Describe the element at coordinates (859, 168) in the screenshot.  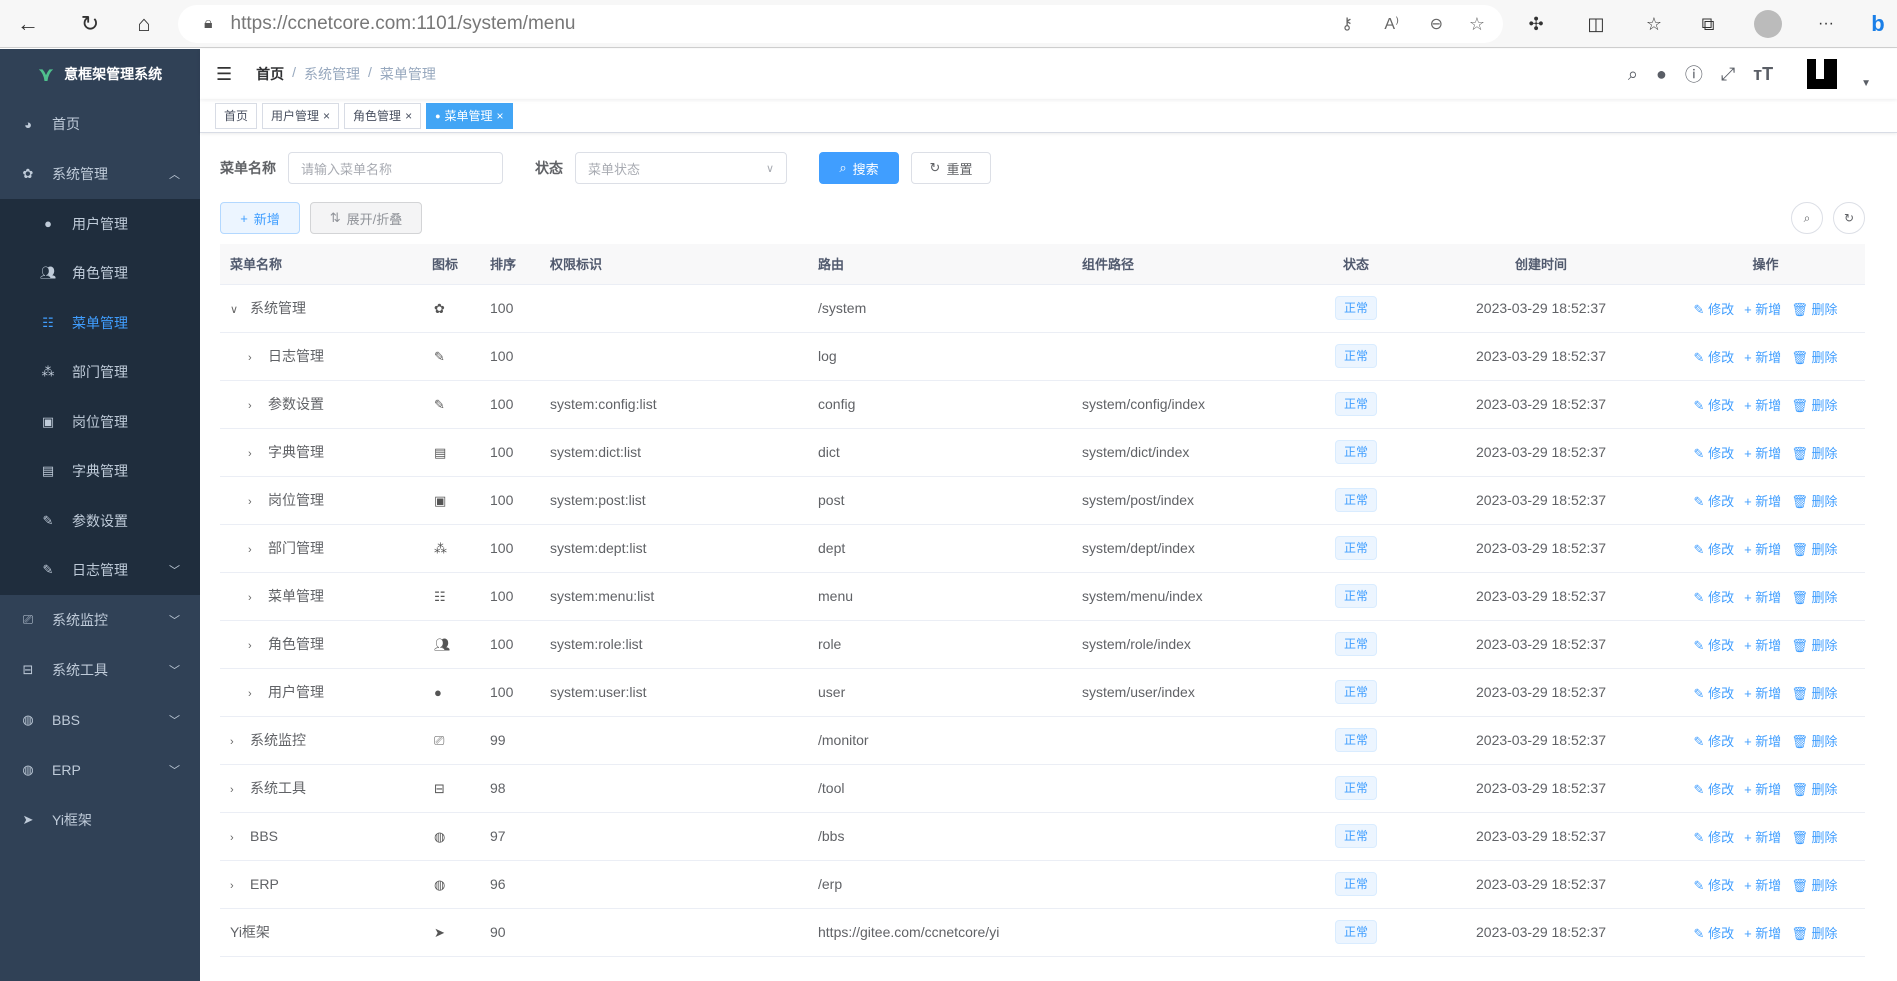
I see `search-button: ⌕ 搜索` at that location.